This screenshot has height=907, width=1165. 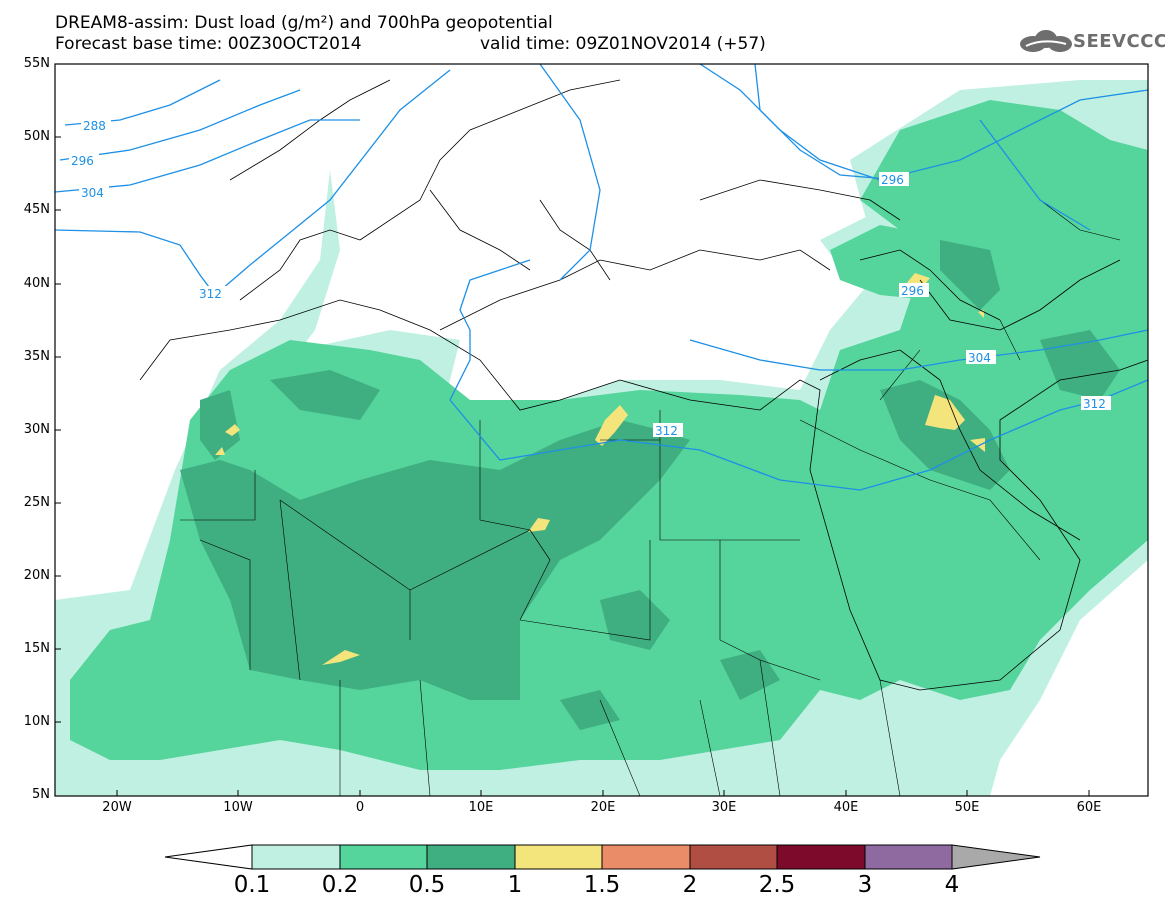 What do you see at coordinates (360, 807) in the screenshot?
I see `lon-label: 0` at bounding box center [360, 807].